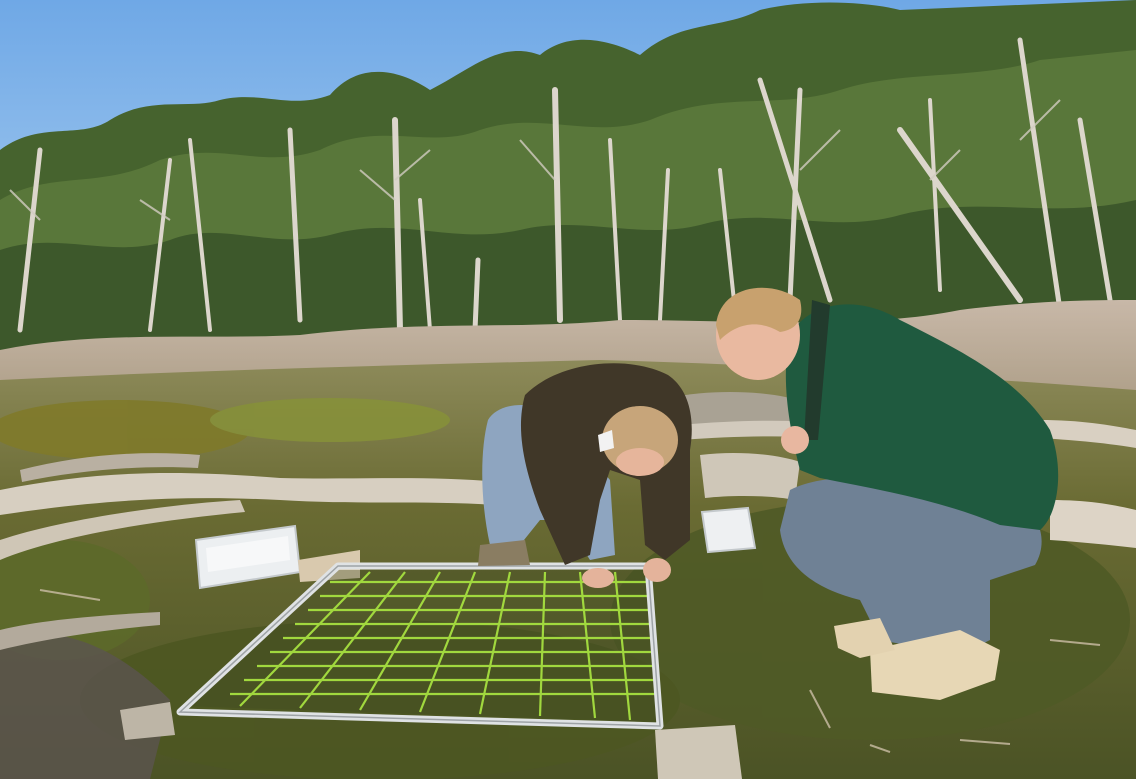  What do you see at coordinates (728, 530) in the screenshot?
I see `sample-container-right` at bounding box center [728, 530].